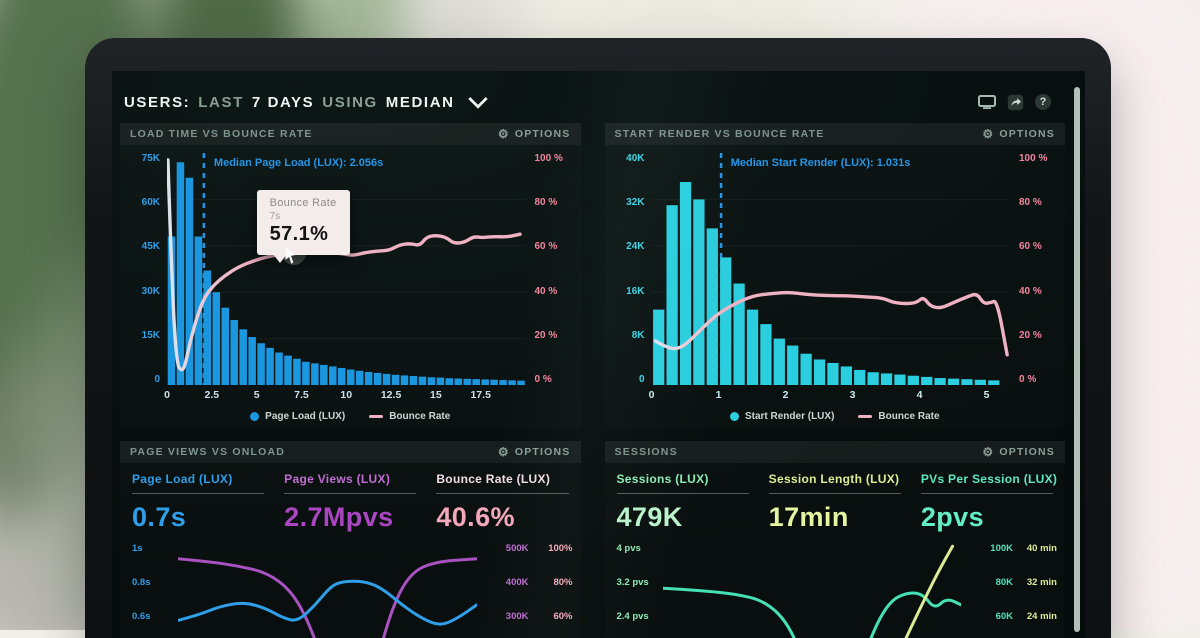 The image size is (1200, 638). What do you see at coordinates (303, 203) in the screenshot?
I see `tooltip-title: Bounce Rate` at bounding box center [303, 203].